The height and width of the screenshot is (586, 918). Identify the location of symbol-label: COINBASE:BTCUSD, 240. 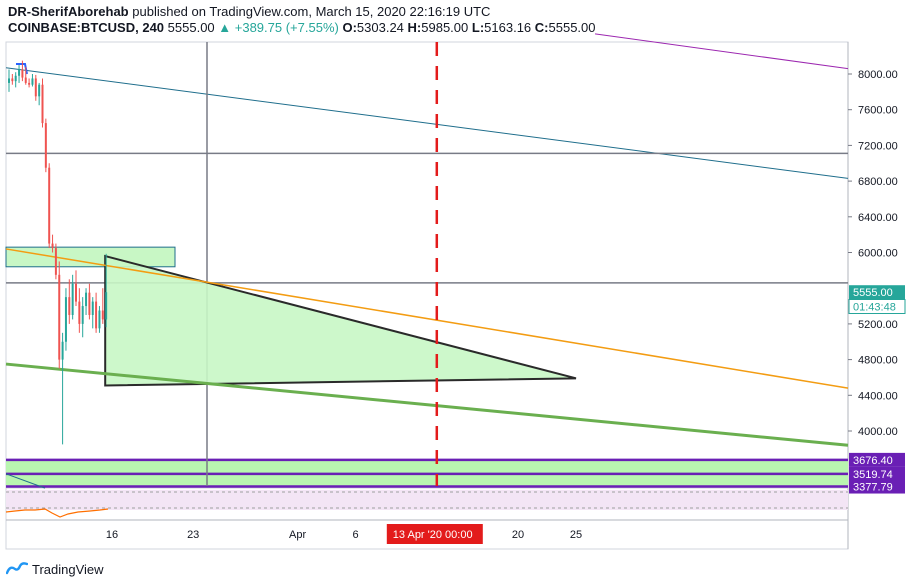
(86, 27).